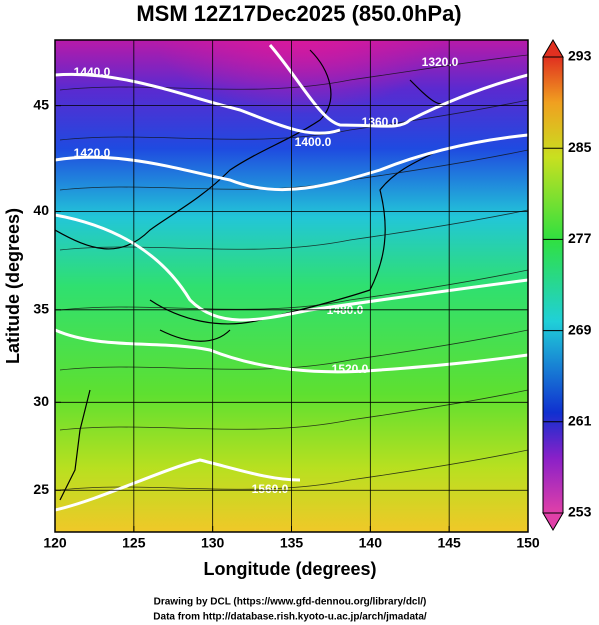 The image size is (599, 625). Describe the element at coordinates (13, 286) in the screenshot. I see `y-axis-label: Latitude (degrees)` at that location.